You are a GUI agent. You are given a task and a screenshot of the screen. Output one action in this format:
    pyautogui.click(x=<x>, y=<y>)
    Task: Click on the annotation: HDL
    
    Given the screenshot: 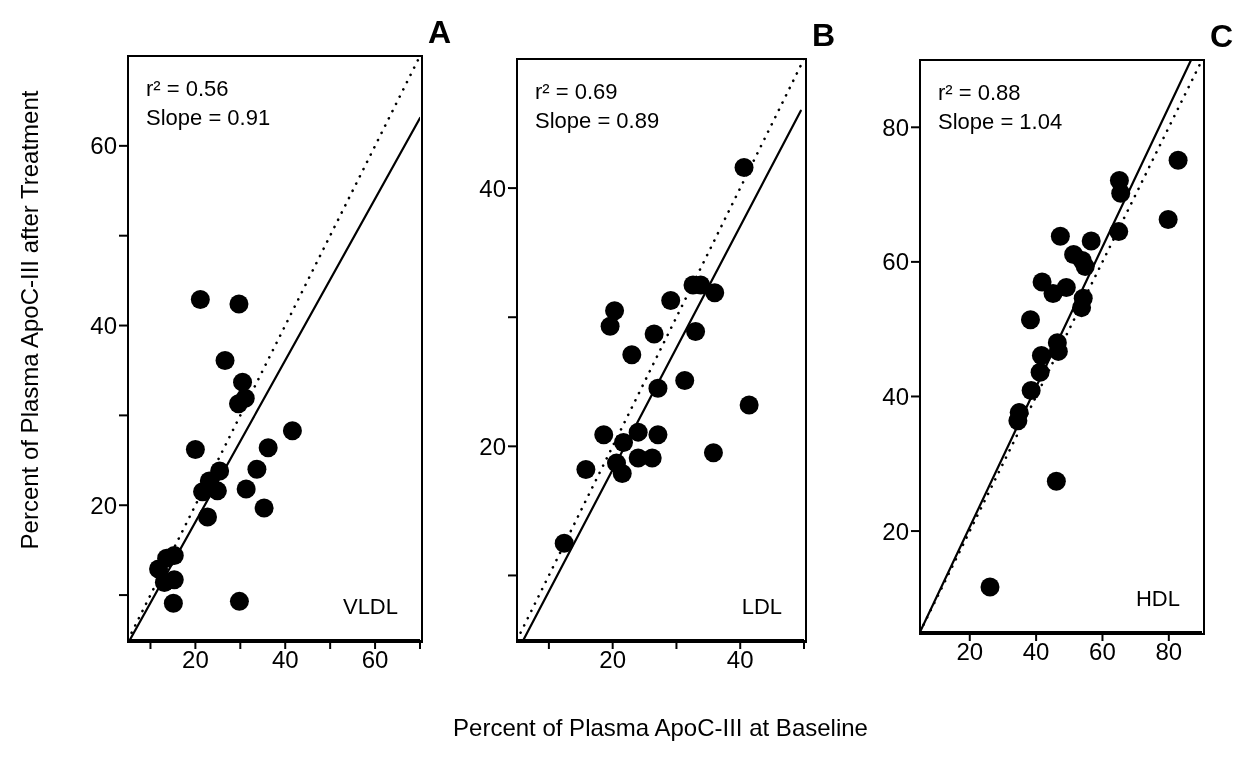 What is the action you would take?
    pyautogui.click(x=1157, y=599)
    